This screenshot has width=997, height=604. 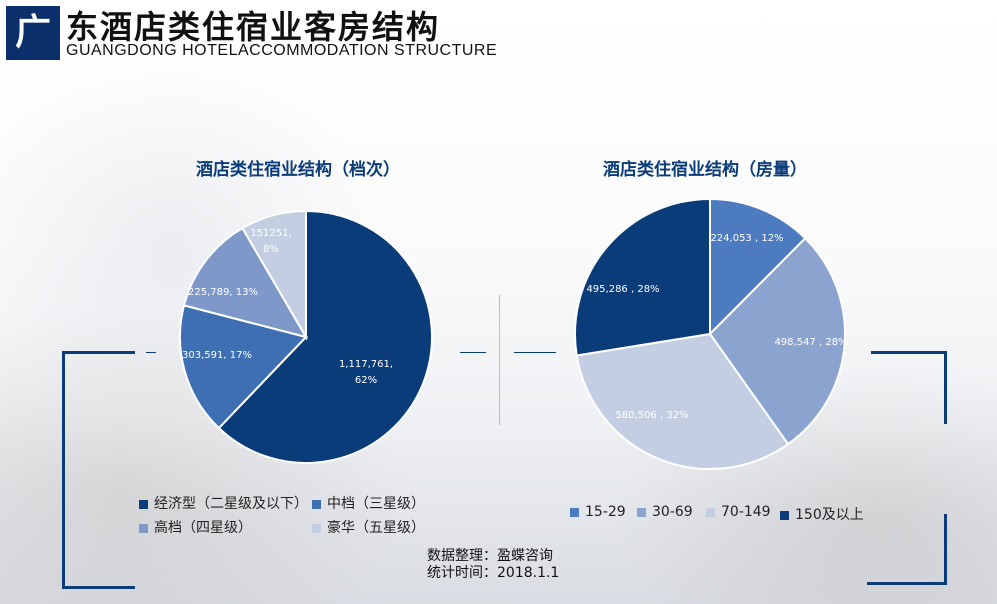 I want to click on chart-title-rooms: 酒店类住宿业结构（房量）, so click(x=705, y=170).